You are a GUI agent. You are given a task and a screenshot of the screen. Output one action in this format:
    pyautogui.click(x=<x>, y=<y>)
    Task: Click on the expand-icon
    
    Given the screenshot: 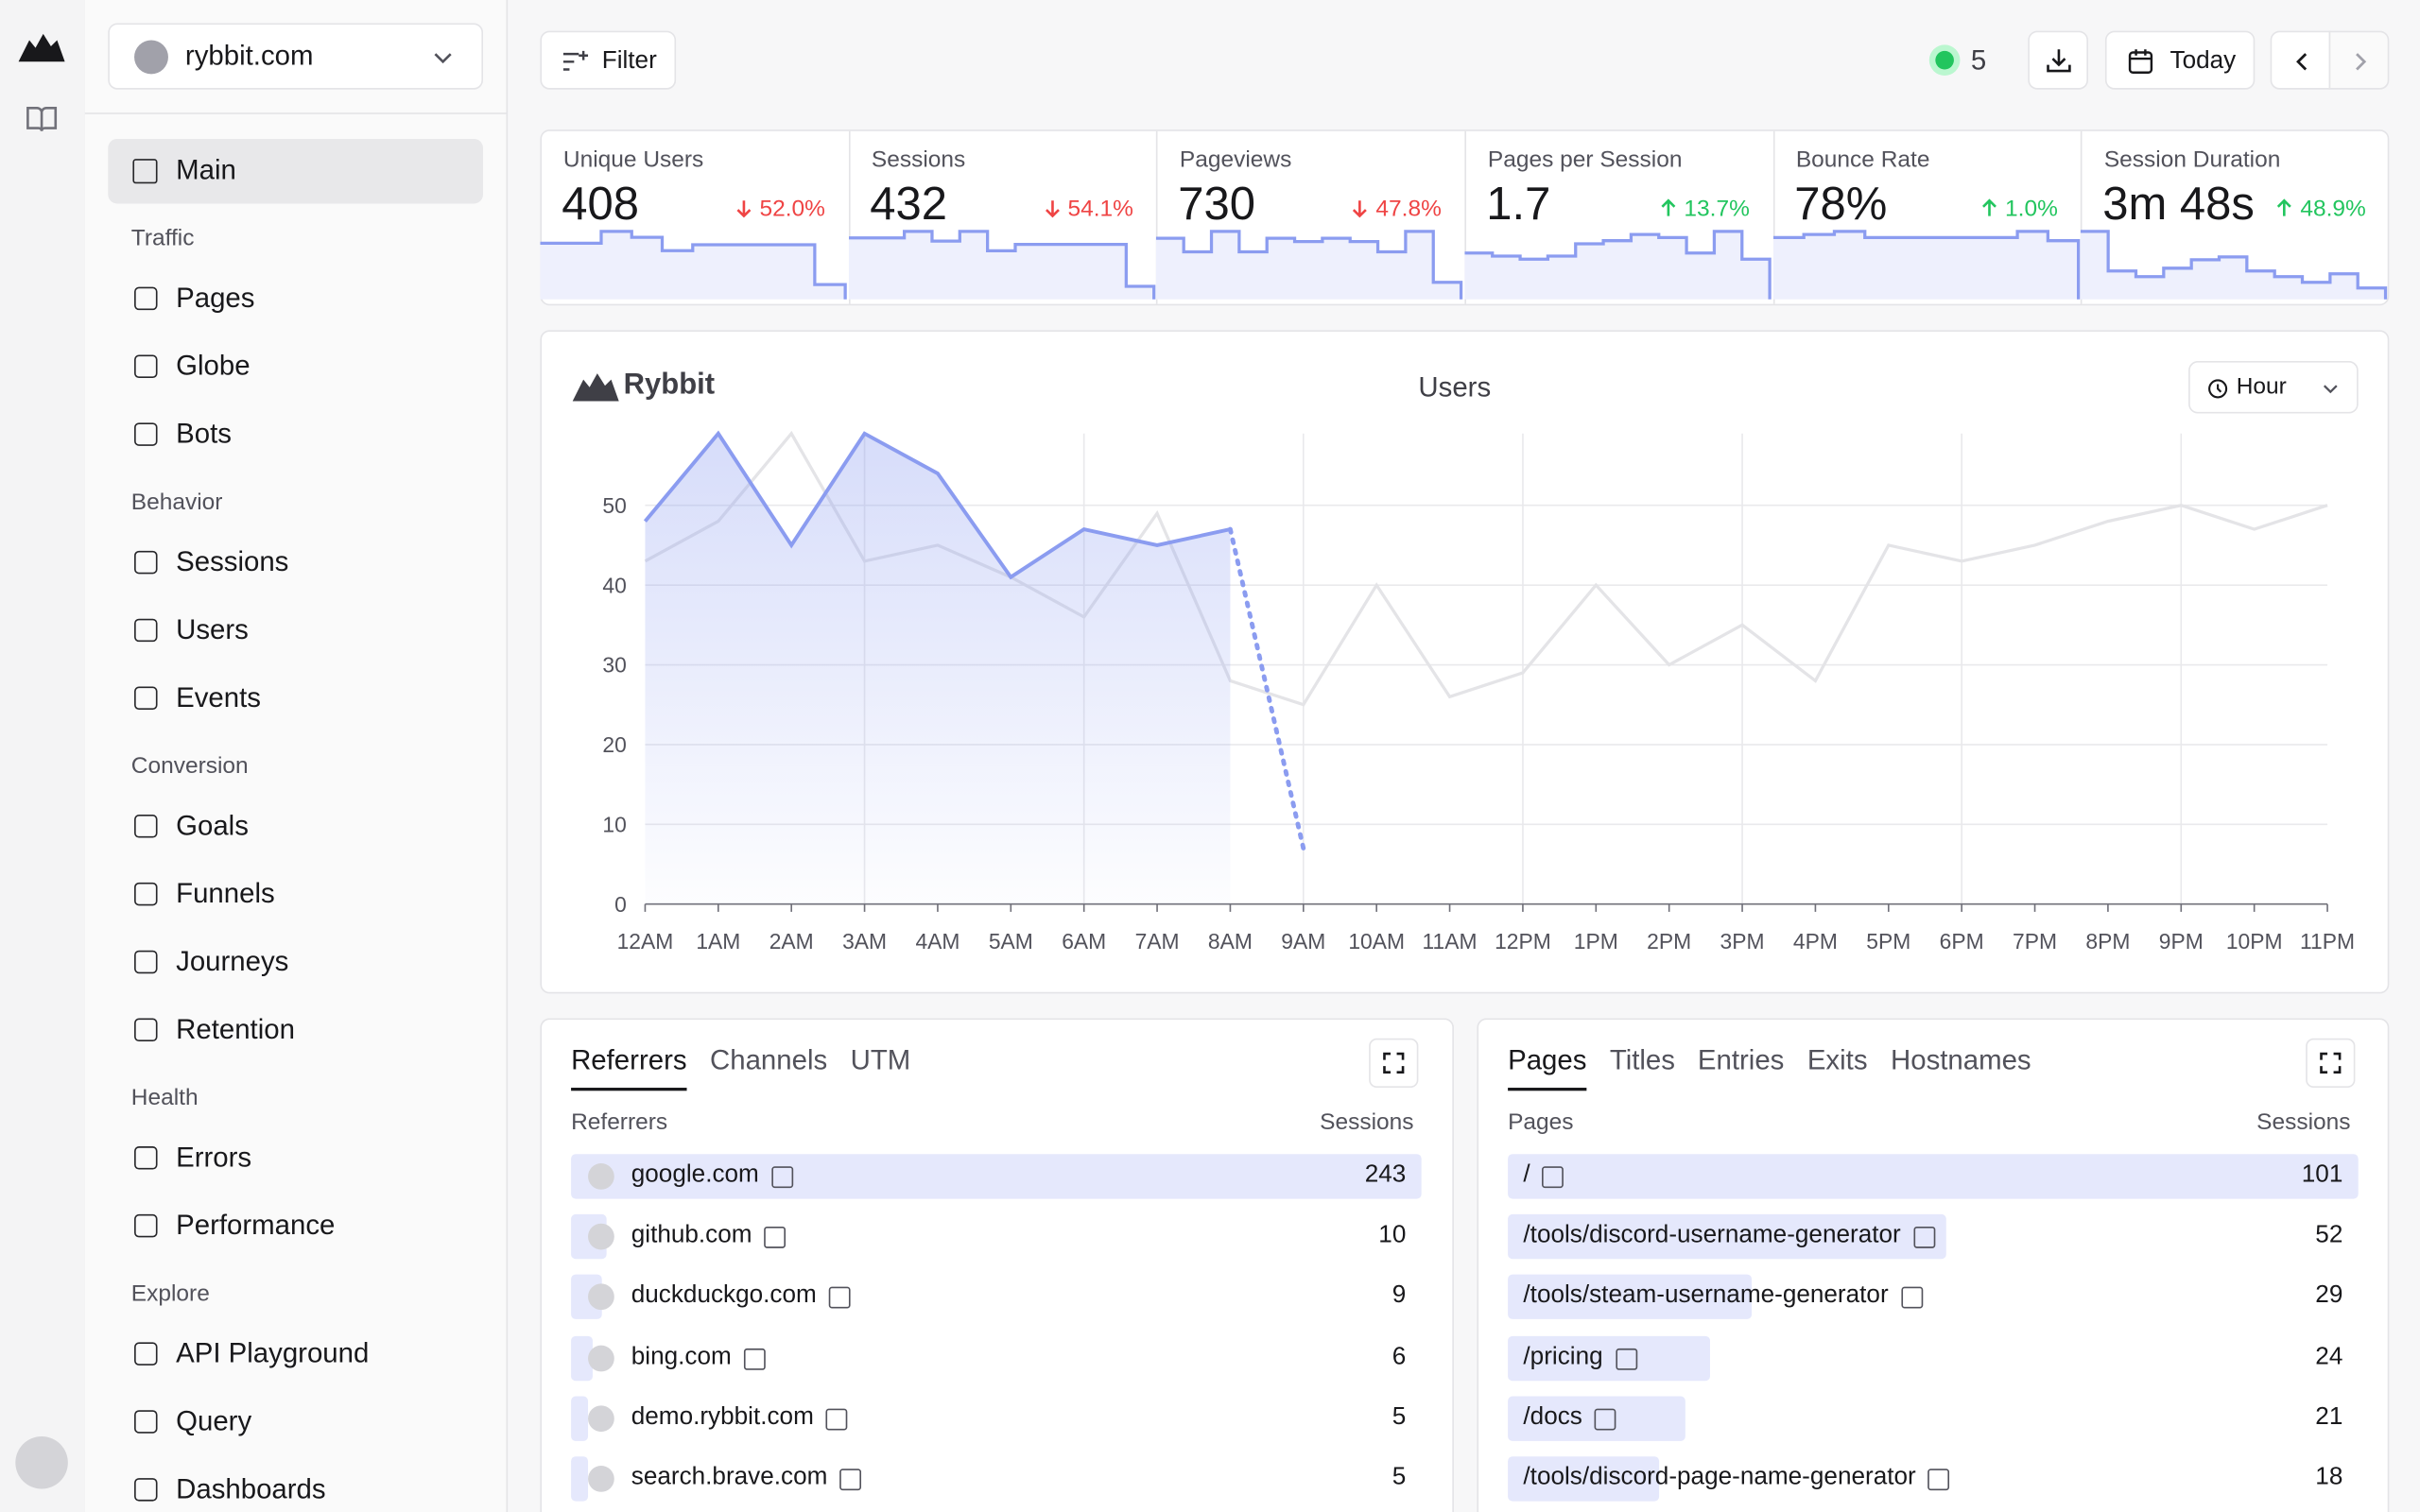 What is the action you would take?
    pyautogui.click(x=2331, y=1063)
    